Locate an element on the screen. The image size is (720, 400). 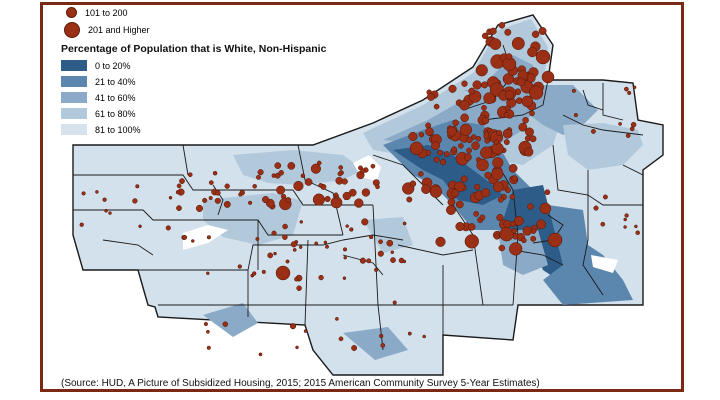
legend-shade-row: 81 to 100% is located at coordinates (101, 129).